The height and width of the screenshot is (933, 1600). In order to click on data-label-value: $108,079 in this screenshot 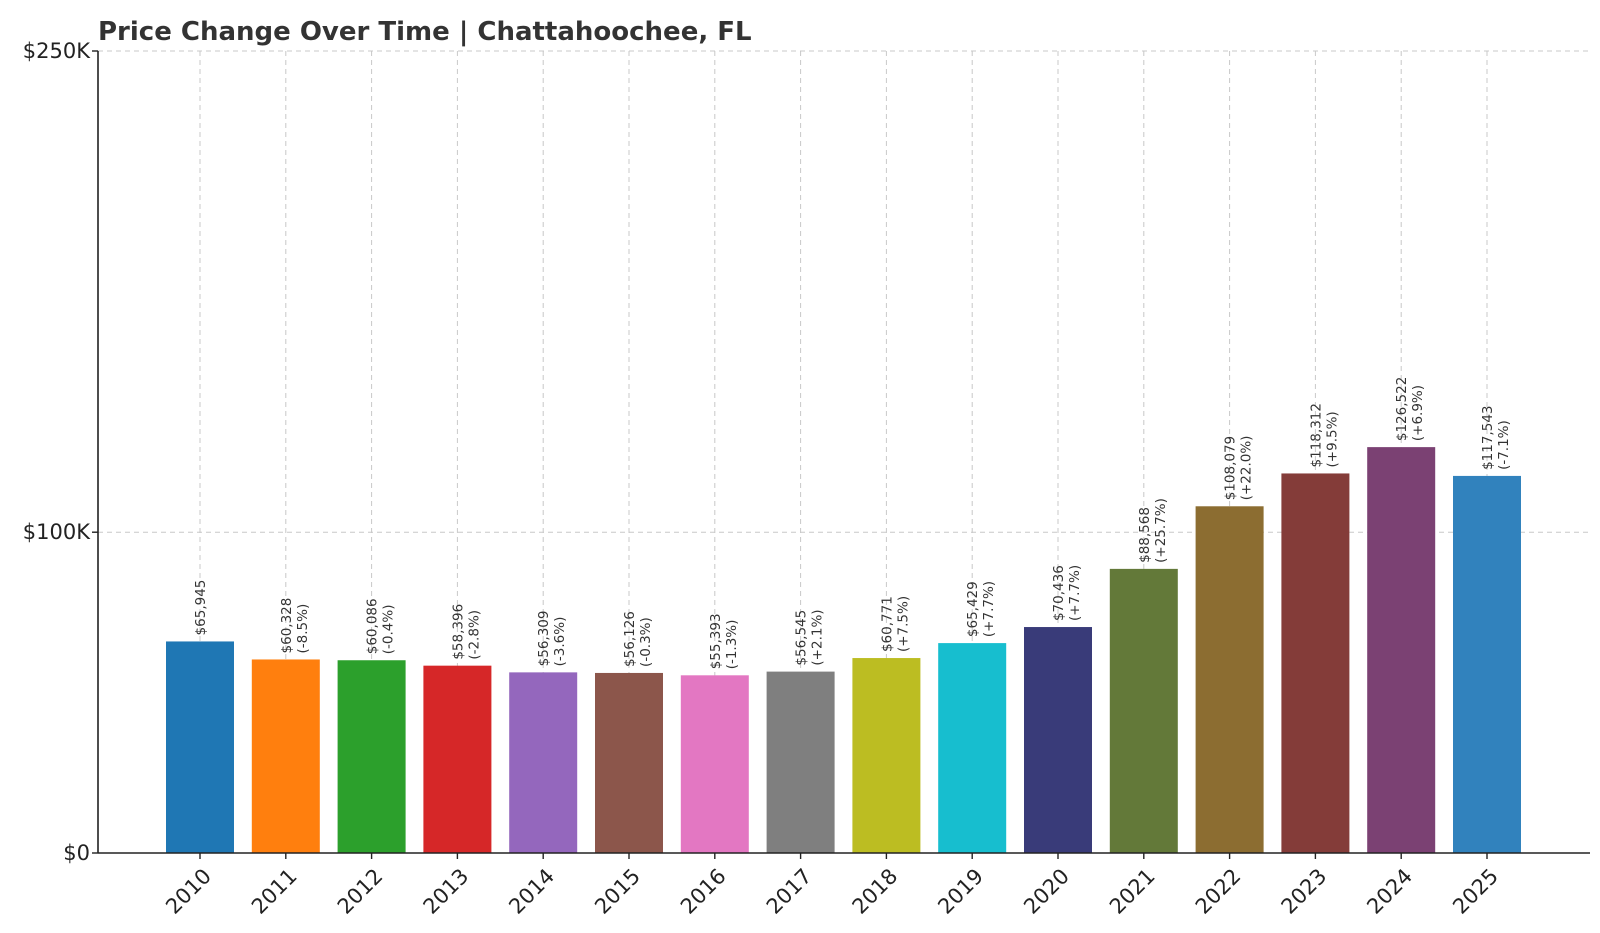, I will do `click(1231, 468)`.